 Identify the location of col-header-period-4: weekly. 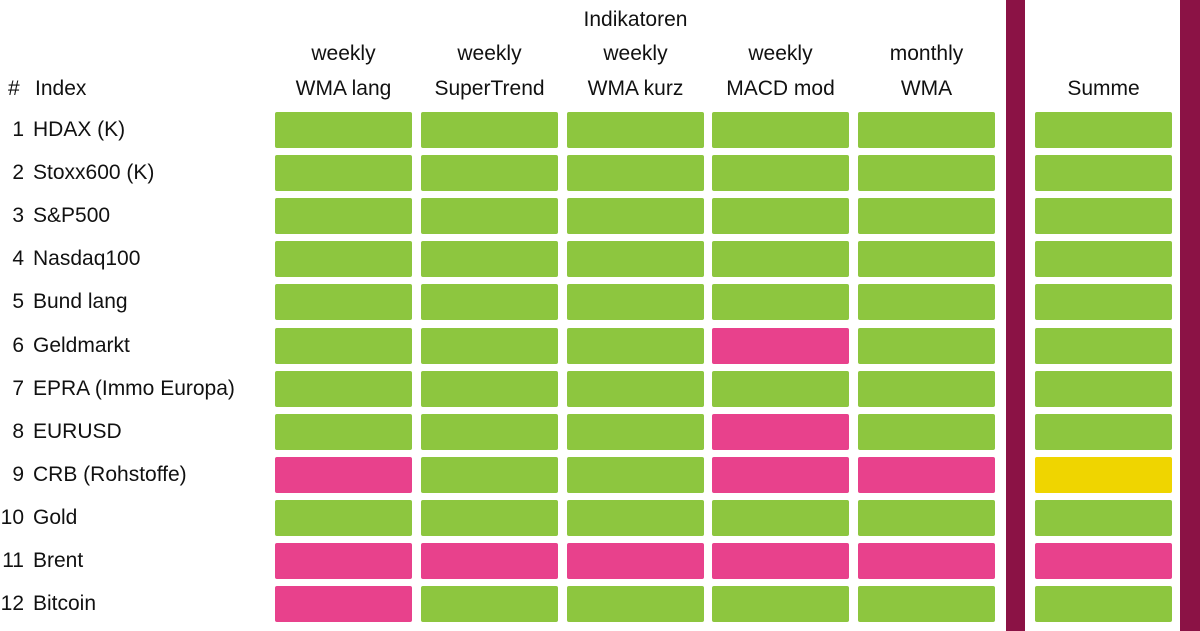
(780, 53).